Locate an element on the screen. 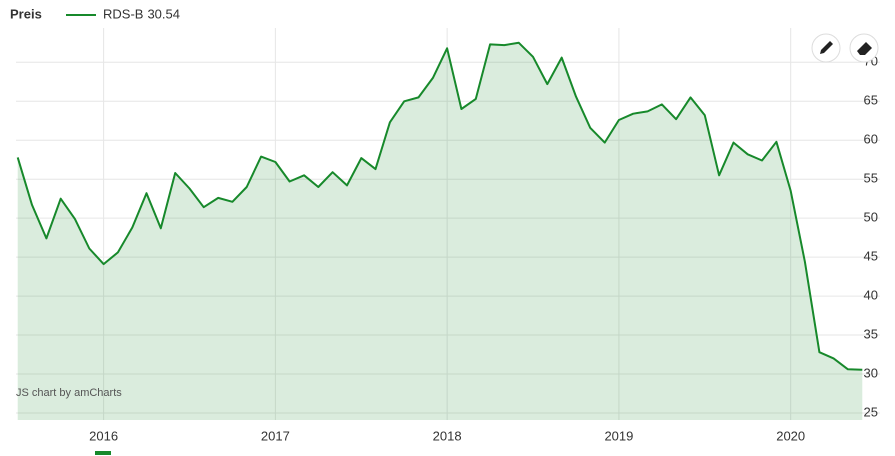 This screenshot has height=456, width=895. x-tick-label: 2018 is located at coordinates (447, 435).